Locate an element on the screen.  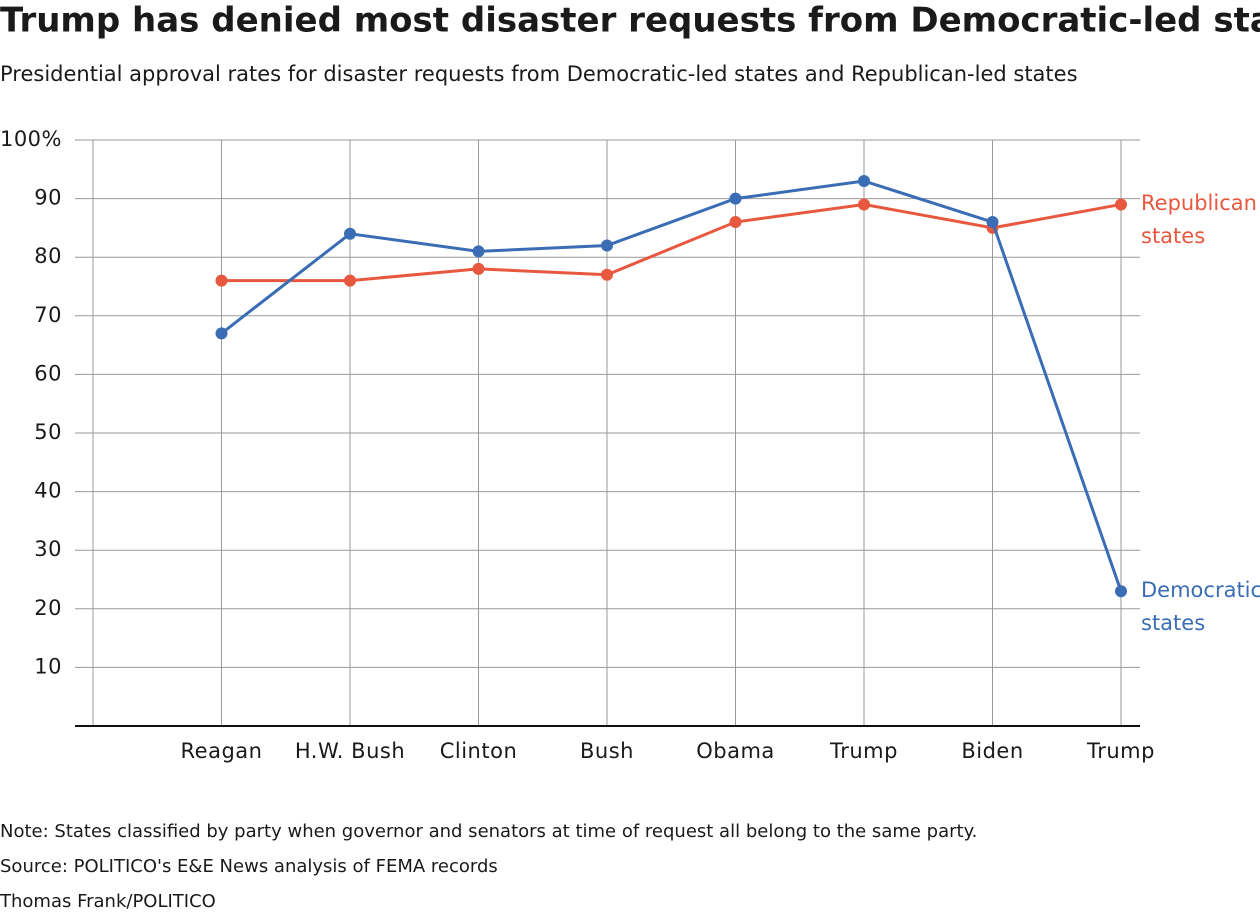
y-tick-label: 10 is located at coordinates (48, 666).